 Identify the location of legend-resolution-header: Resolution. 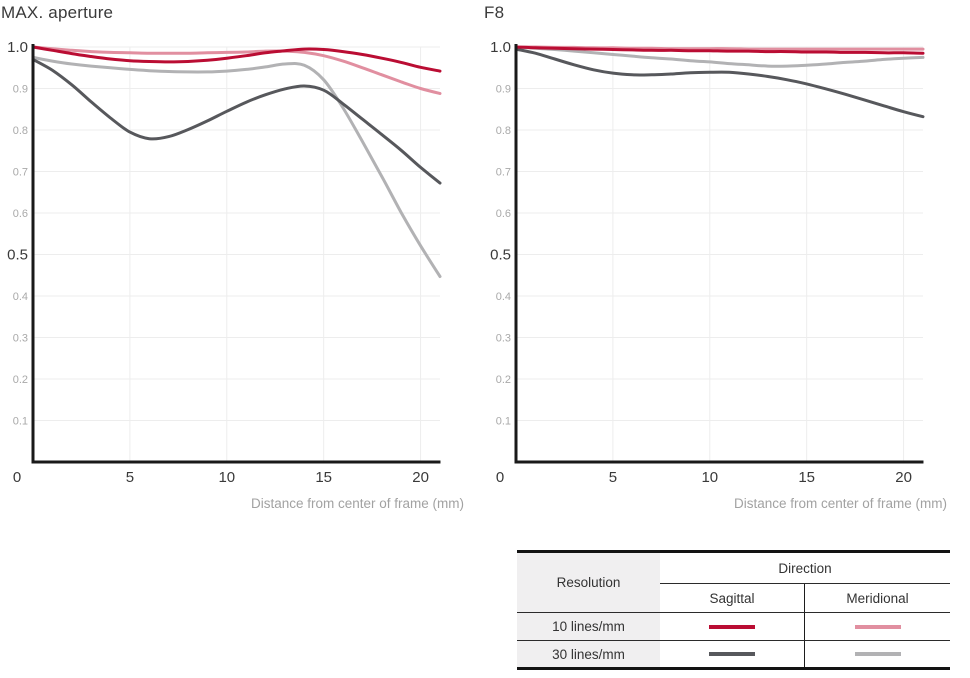
(588, 582).